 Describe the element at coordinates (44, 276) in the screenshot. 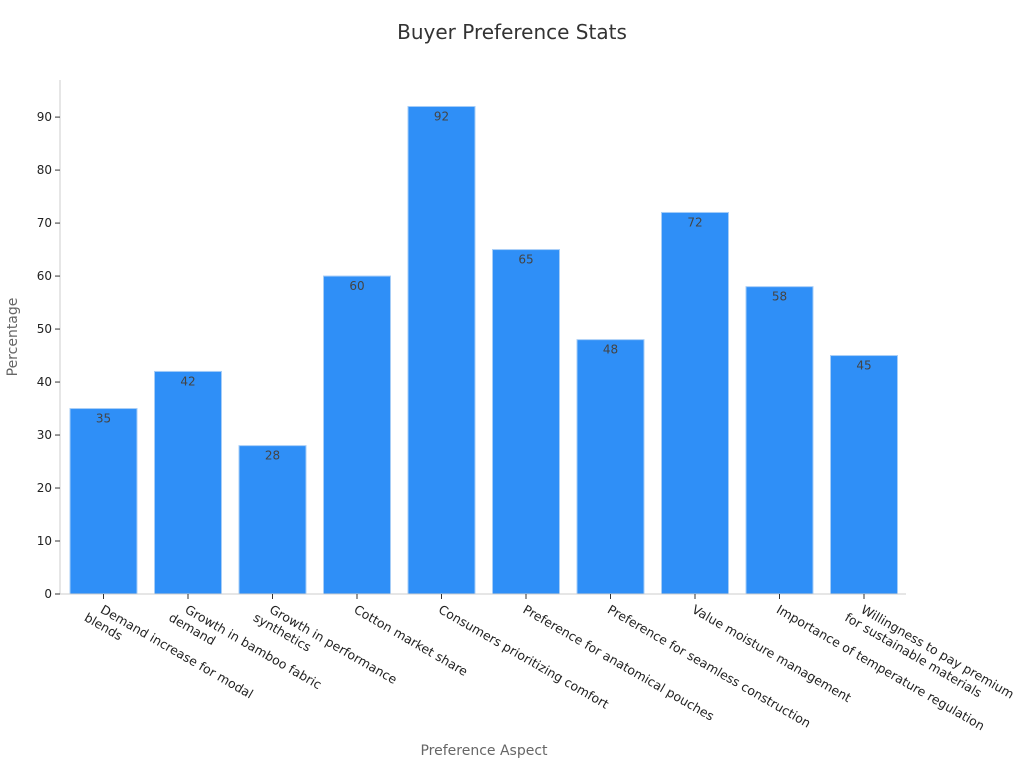

I see `y-tick-label: 60` at that location.